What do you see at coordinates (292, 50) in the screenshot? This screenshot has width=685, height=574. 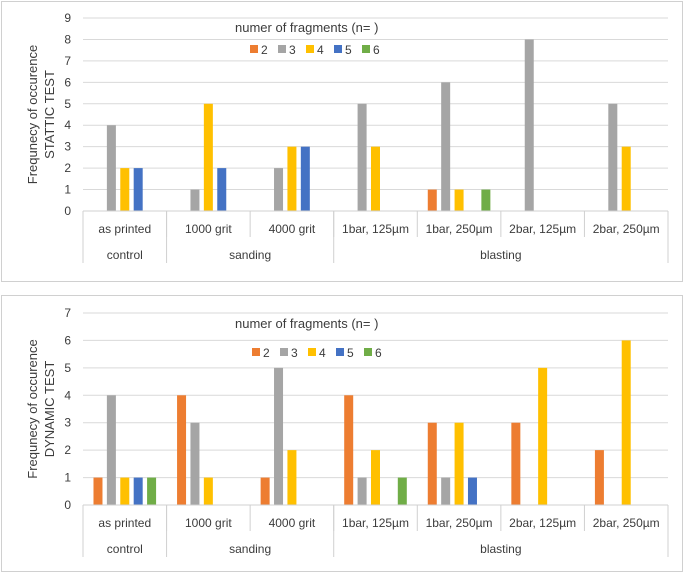 I see `chart-0-legend-label-3: 3` at bounding box center [292, 50].